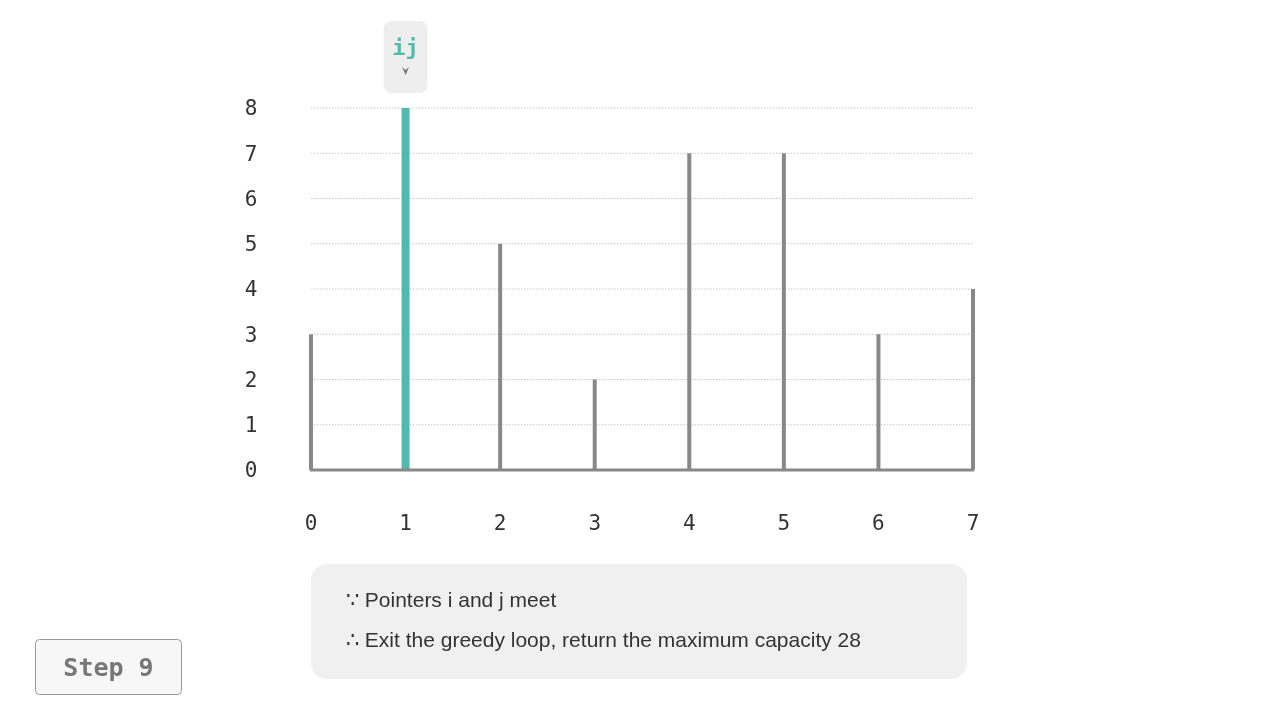 The image size is (1280, 720). What do you see at coordinates (689, 523) in the screenshot?
I see `x-tick-label: 4` at bounding box center [689, 523].